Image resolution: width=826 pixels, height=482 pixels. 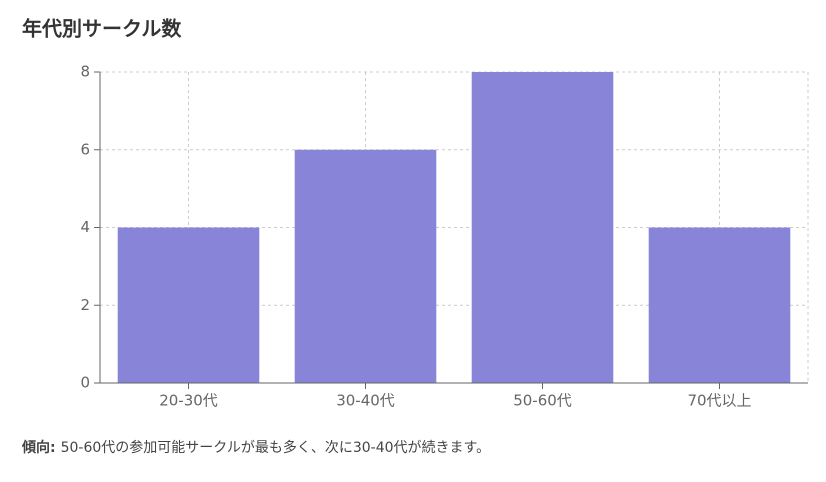 I want to click on x-tick-label: 20-30代, so click(x=188, y=401).